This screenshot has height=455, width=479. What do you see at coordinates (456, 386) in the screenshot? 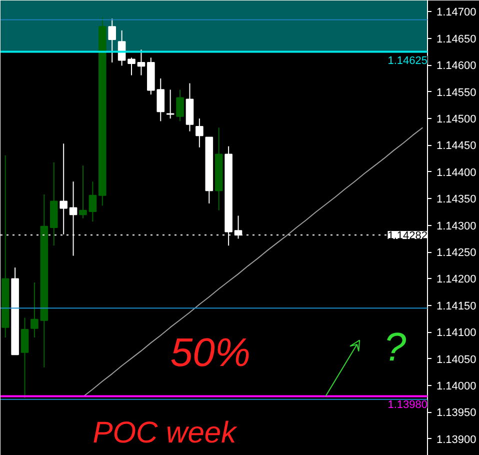
I see `y-tick-label: 1.14000` at bounding box center [456, 386].